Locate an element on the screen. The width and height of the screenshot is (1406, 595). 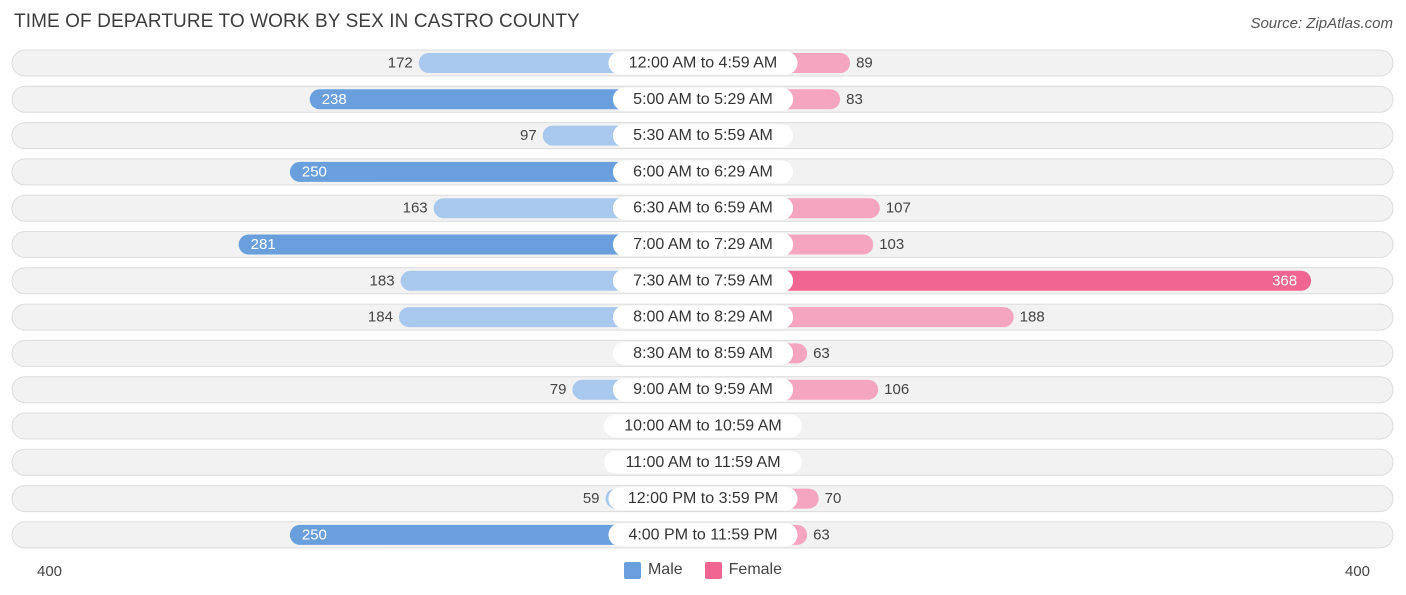
male-value-label: 184 is located at coordinates (380, 317).